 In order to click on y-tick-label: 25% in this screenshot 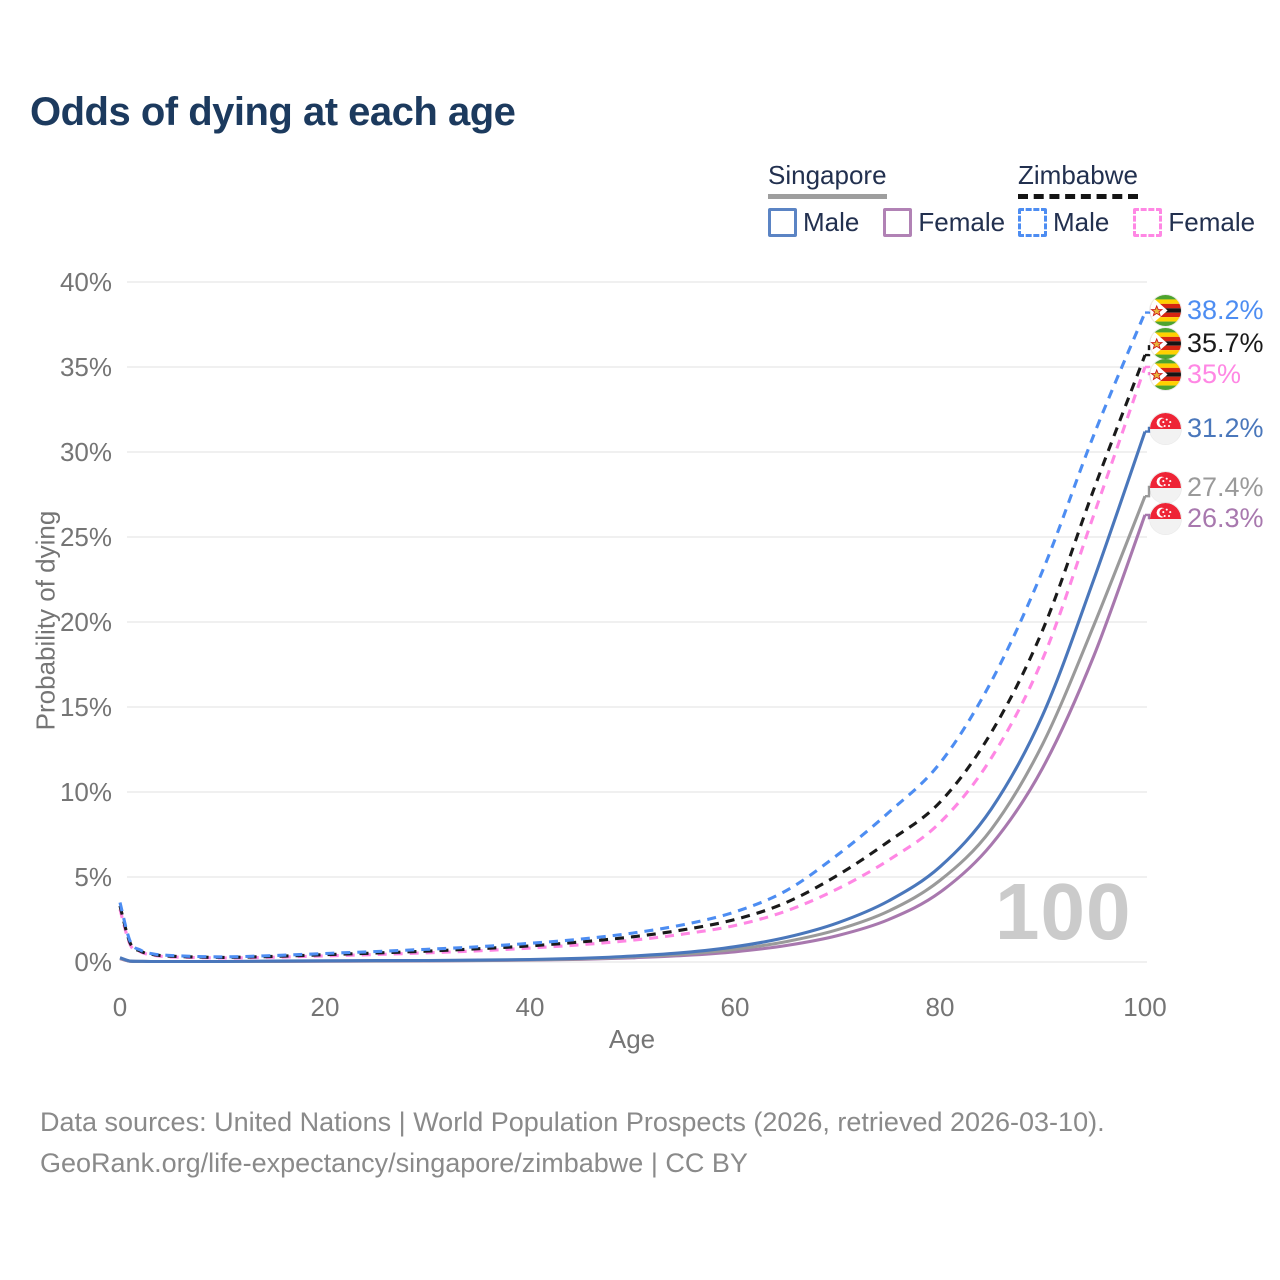, I will do `click(86, 537)`.